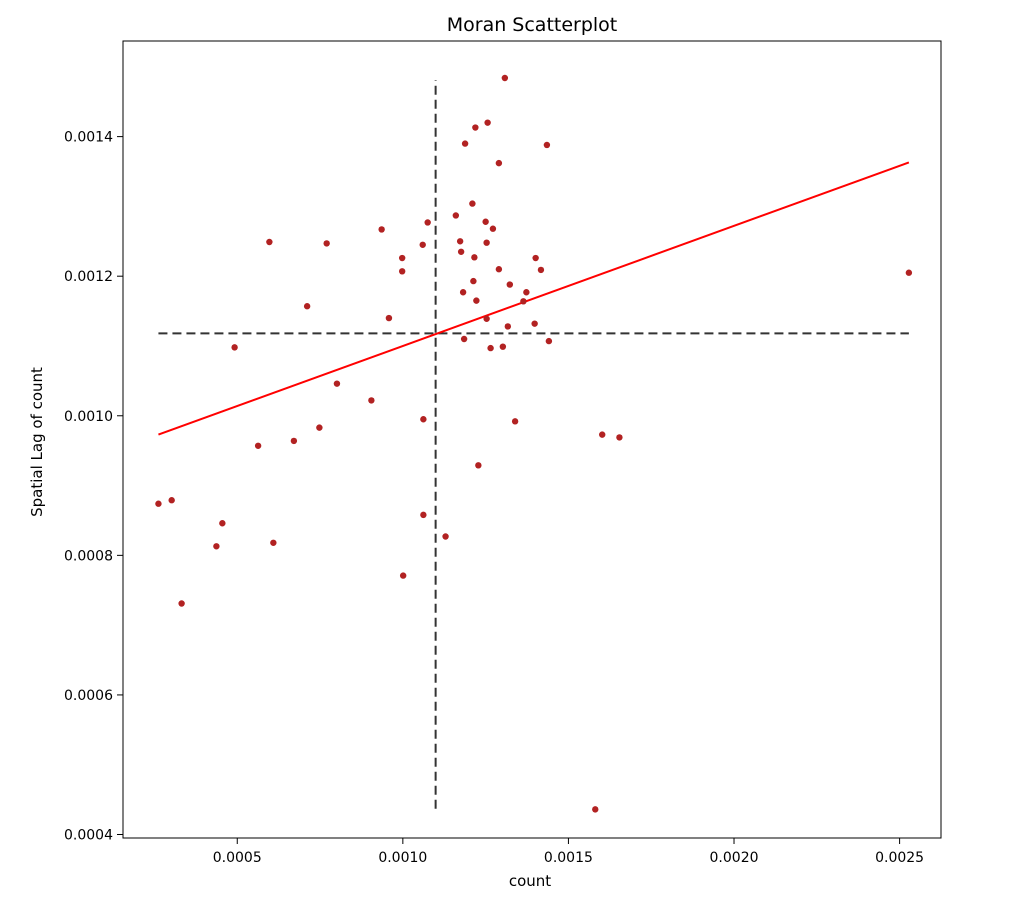  I want to click on x-tick-label: 0.0015, so click(568, 858).